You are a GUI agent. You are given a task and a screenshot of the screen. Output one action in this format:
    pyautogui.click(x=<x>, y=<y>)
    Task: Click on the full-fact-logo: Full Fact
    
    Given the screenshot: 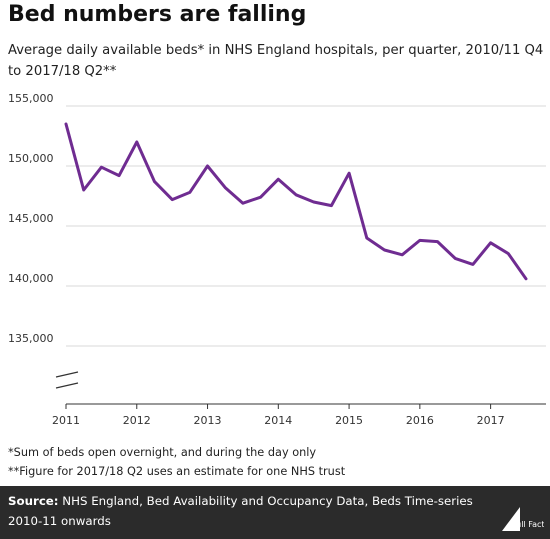 What is the action you would take?
    pyautogui.click(x=523, y=519)
    